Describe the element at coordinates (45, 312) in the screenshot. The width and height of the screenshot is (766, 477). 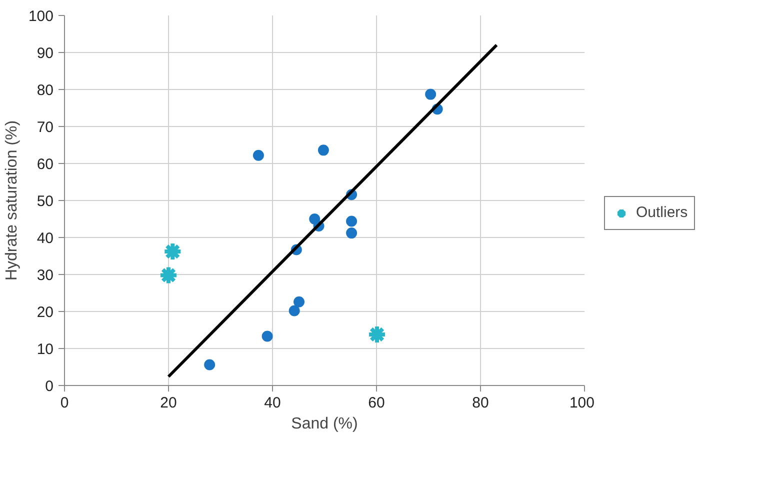
I see `y-tick-label: 20` at that location.